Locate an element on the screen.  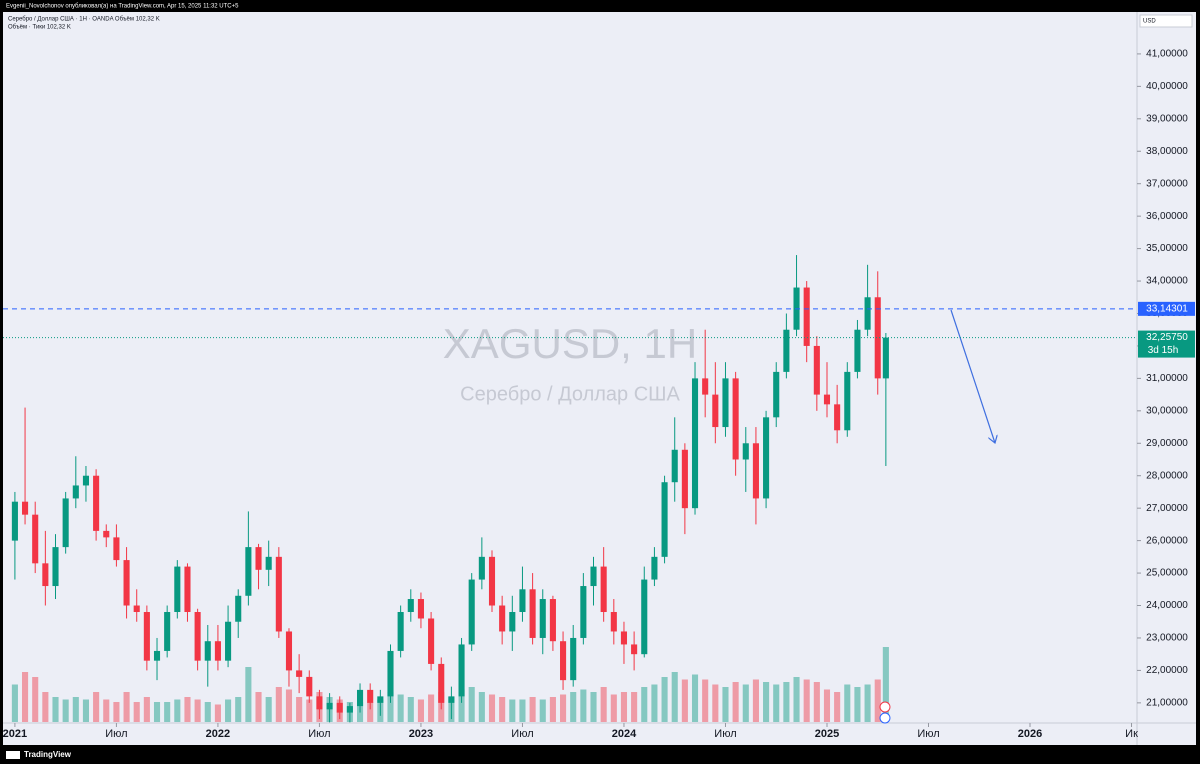
event-icon is located at coordinates (885, 718).